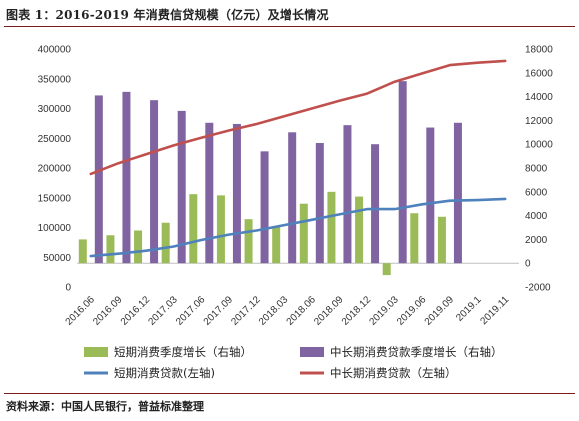 The width and height of the screenshot is (579, 421). I want to click on left-axis-tick-label: 400000, so click(55, 50).